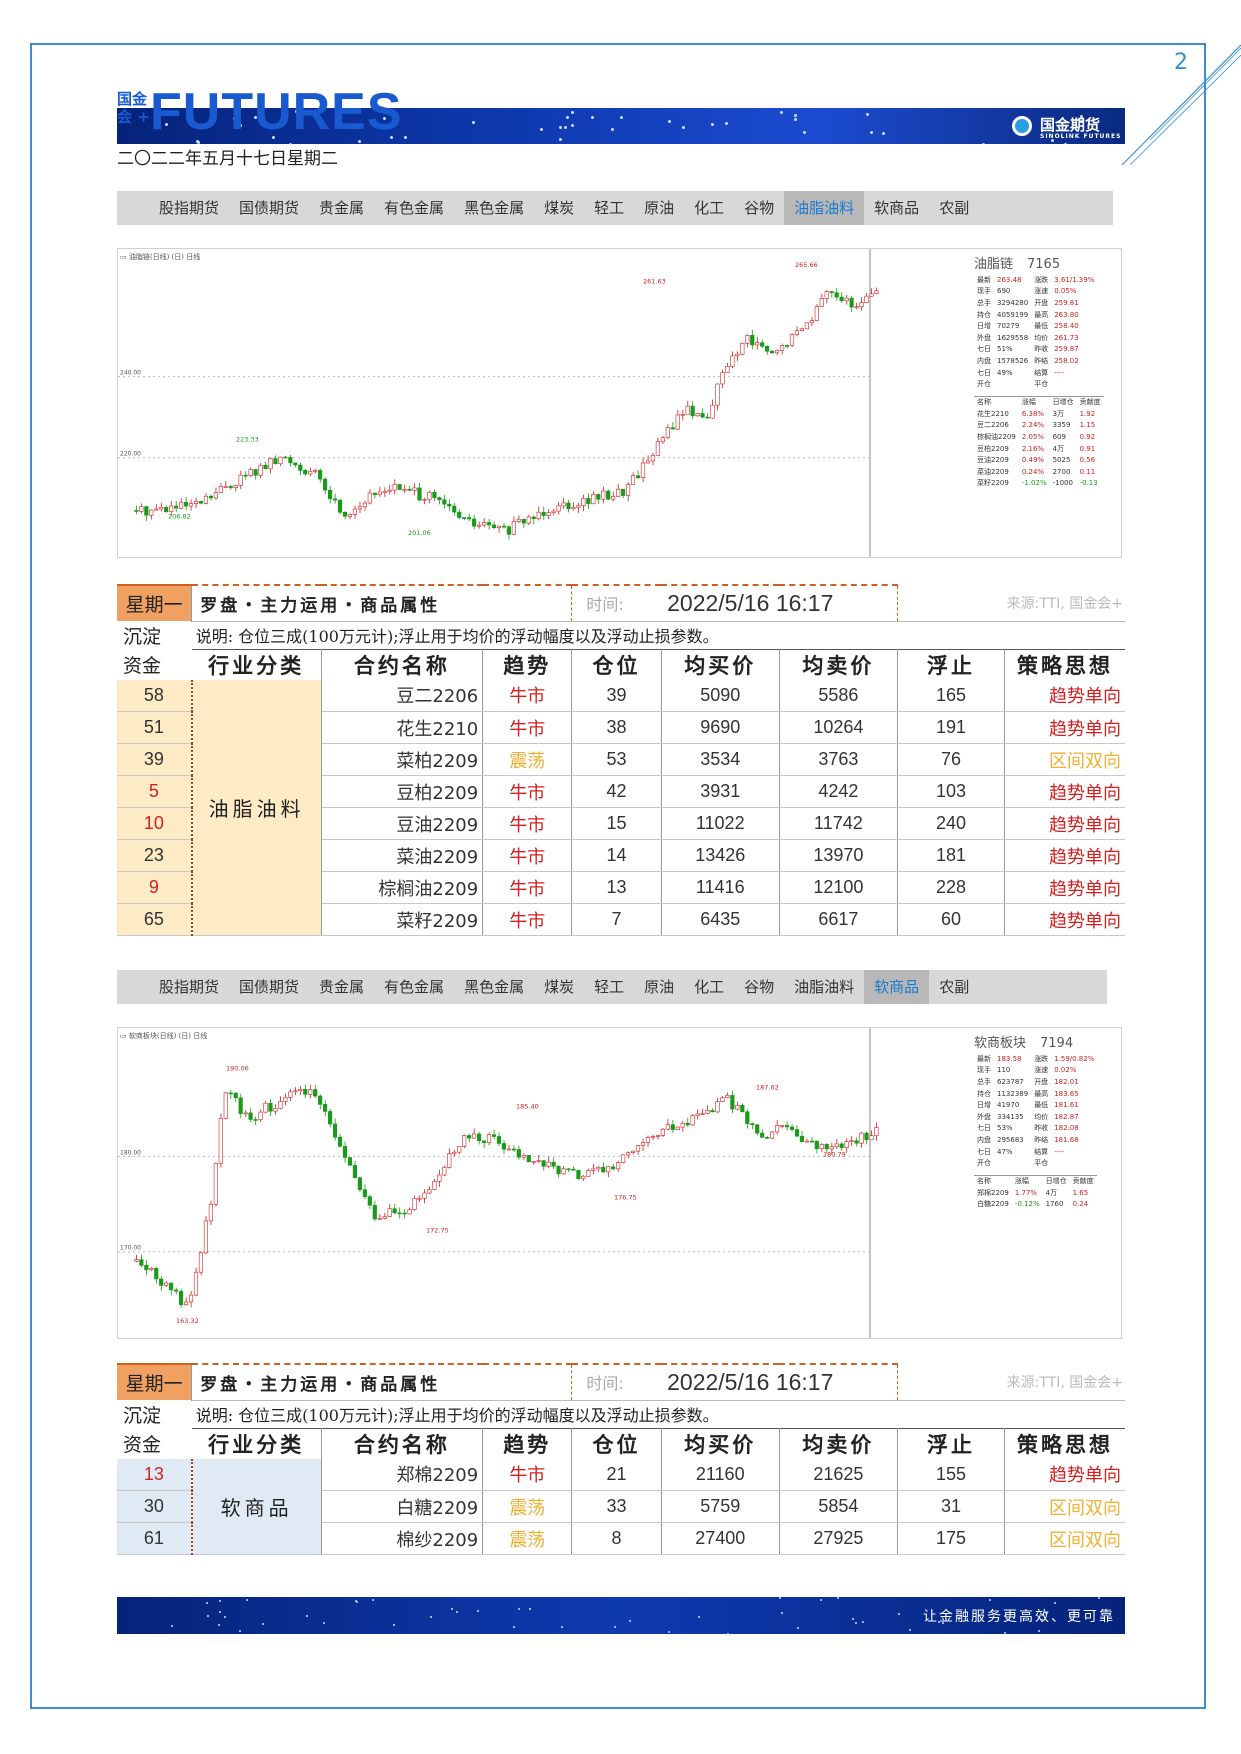  I want to click on chart-annotation: 206.82, so click(179, 517).